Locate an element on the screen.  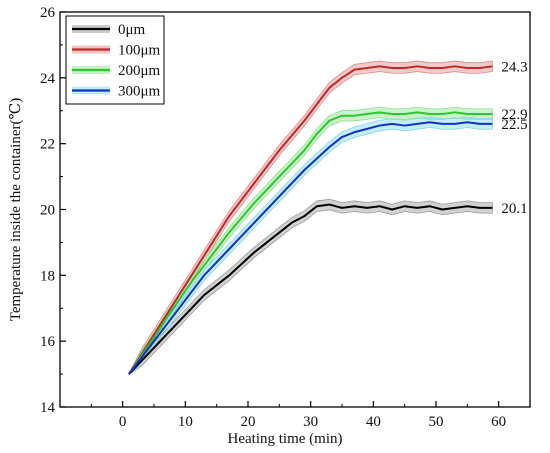
x-tick-label: 60 is located at coordinates (498, 422).